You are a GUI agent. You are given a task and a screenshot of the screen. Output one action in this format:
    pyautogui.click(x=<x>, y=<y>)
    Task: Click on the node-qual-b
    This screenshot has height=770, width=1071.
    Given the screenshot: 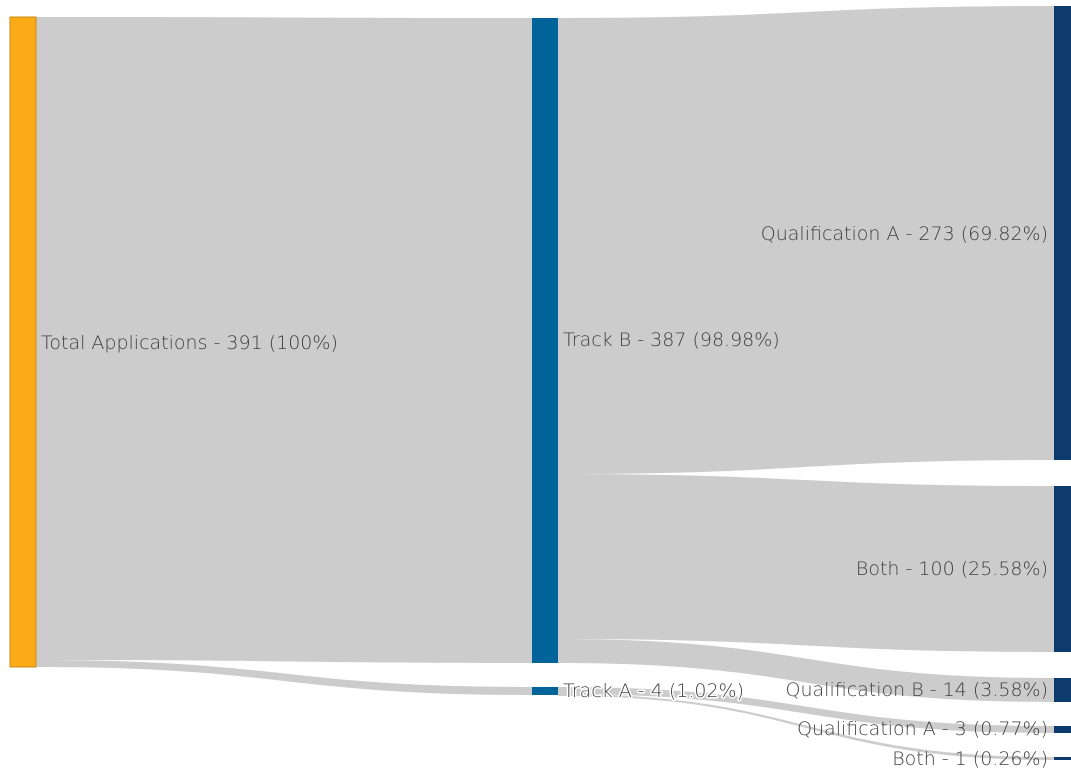 What is the action you would take?
    pyautogui.click(x=1062, y=690)
    